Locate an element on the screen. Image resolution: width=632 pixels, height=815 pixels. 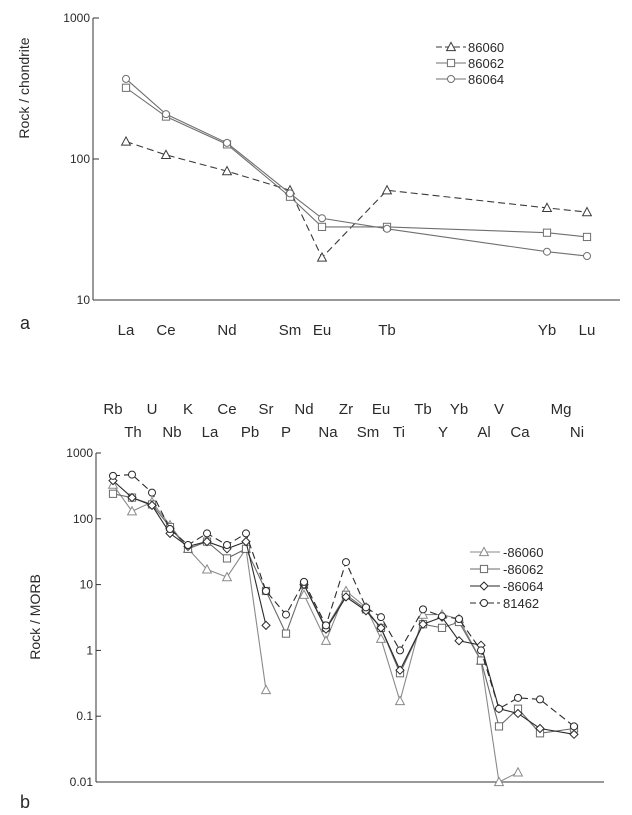
panel-a-legend-label: 86064 is located at coordinates (486, 79).